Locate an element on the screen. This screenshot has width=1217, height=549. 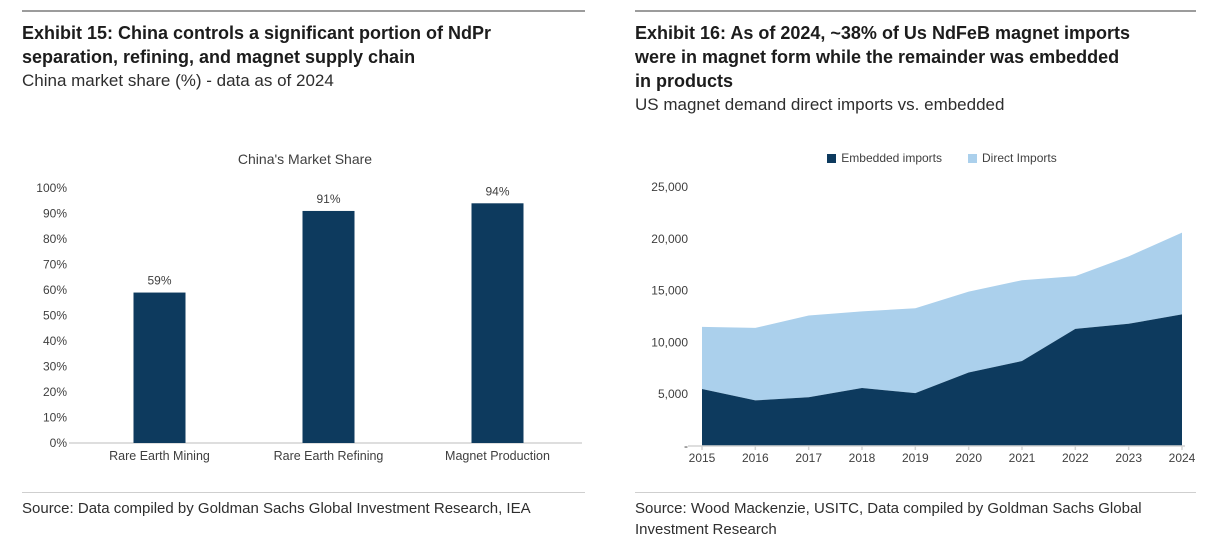
svg-text: 2017 is located at coordinates (808, 458).